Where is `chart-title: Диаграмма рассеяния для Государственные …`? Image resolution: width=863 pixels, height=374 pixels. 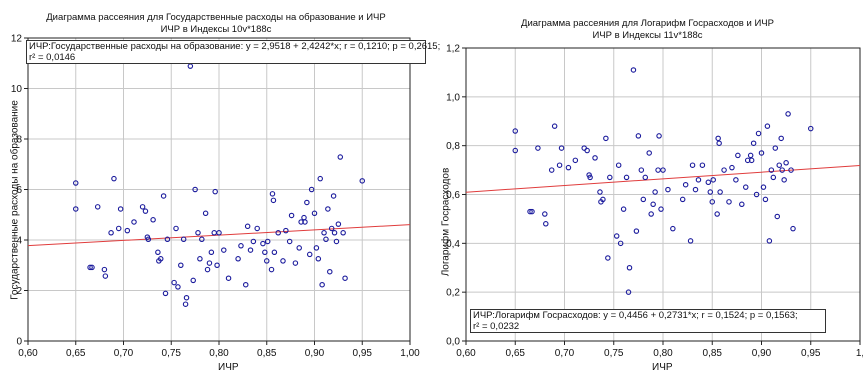
chart-title: Диаграмма рассеяния для Государственные … is located at coordinates (216, 17).